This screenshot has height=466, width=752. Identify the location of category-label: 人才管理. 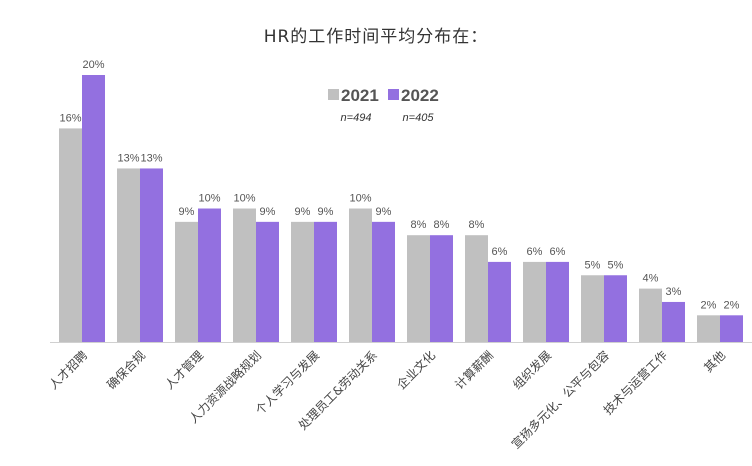
(184, 370).